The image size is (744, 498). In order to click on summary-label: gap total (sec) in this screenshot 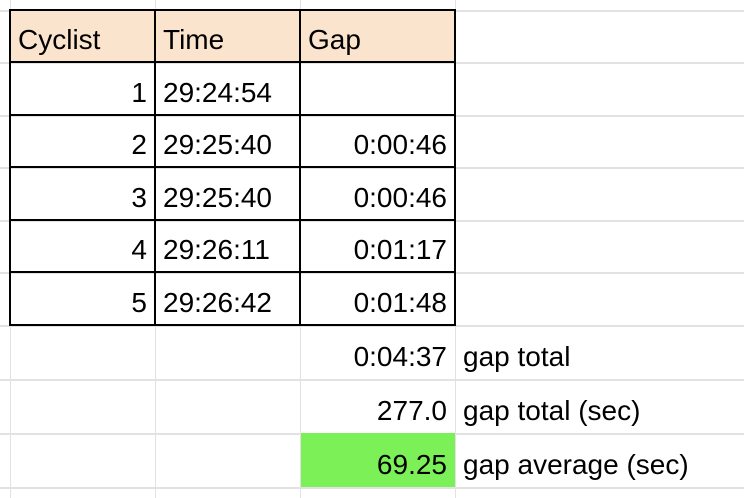, I will do `click(552, 410)`.